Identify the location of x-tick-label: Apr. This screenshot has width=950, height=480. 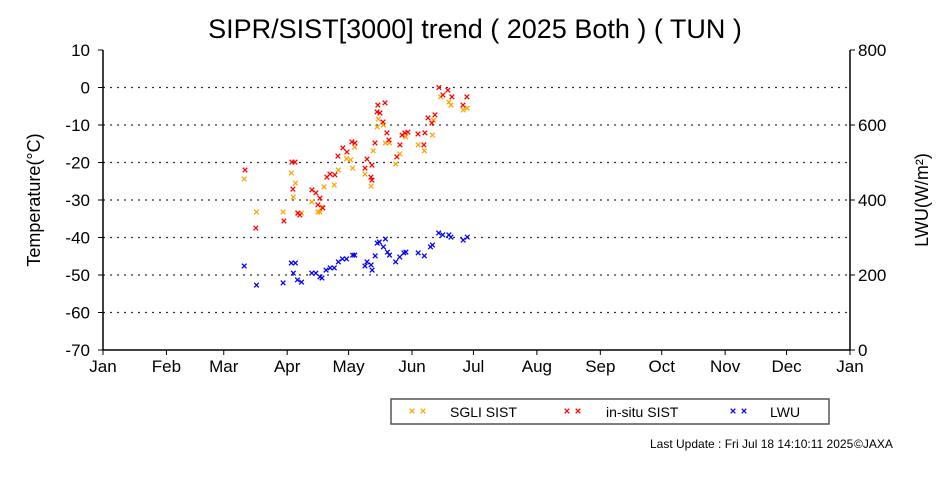
(287, 366).